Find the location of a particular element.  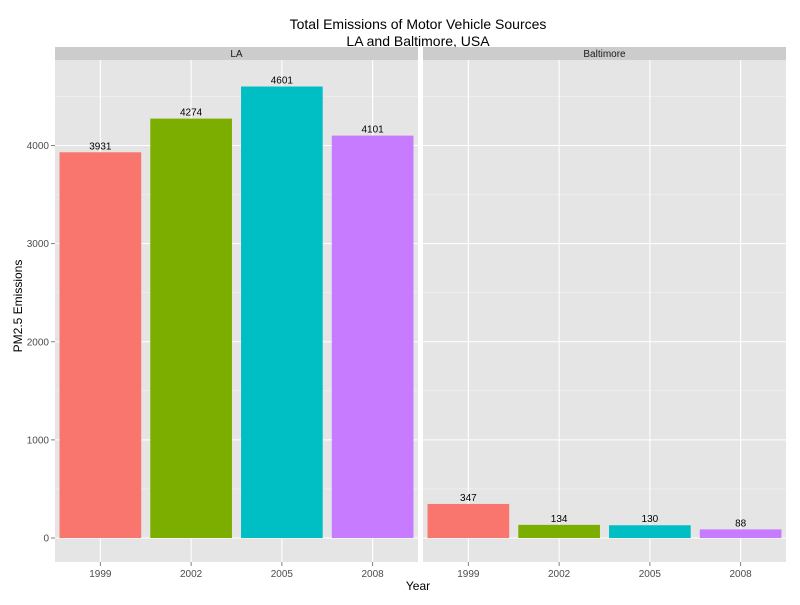

data-label: 4101 is located at coordinates (373, 130).